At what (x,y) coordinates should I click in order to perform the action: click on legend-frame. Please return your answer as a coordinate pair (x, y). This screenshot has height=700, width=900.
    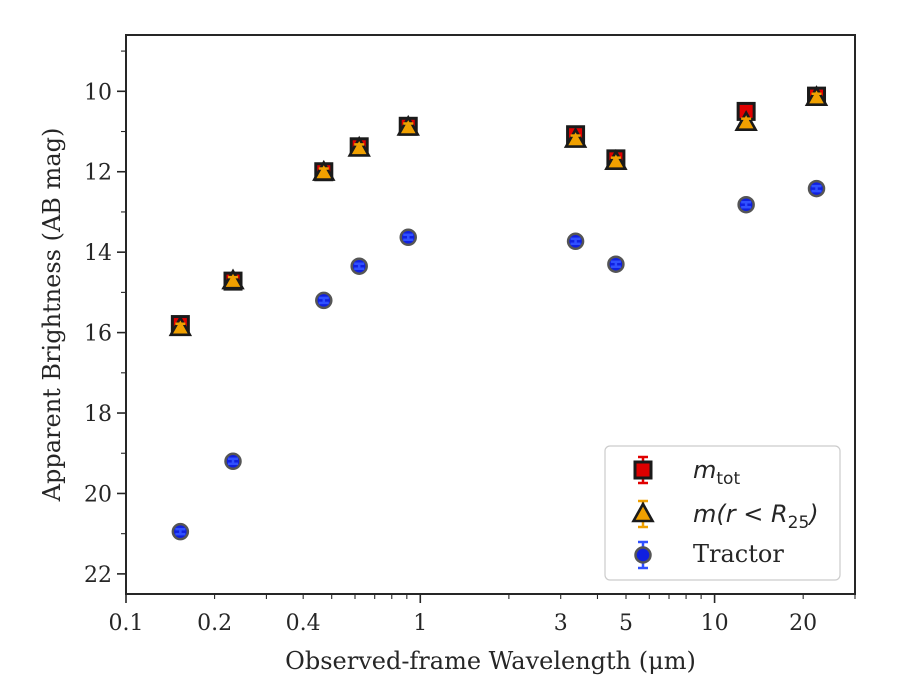
    Looking at the image, I should click on (722, 513).